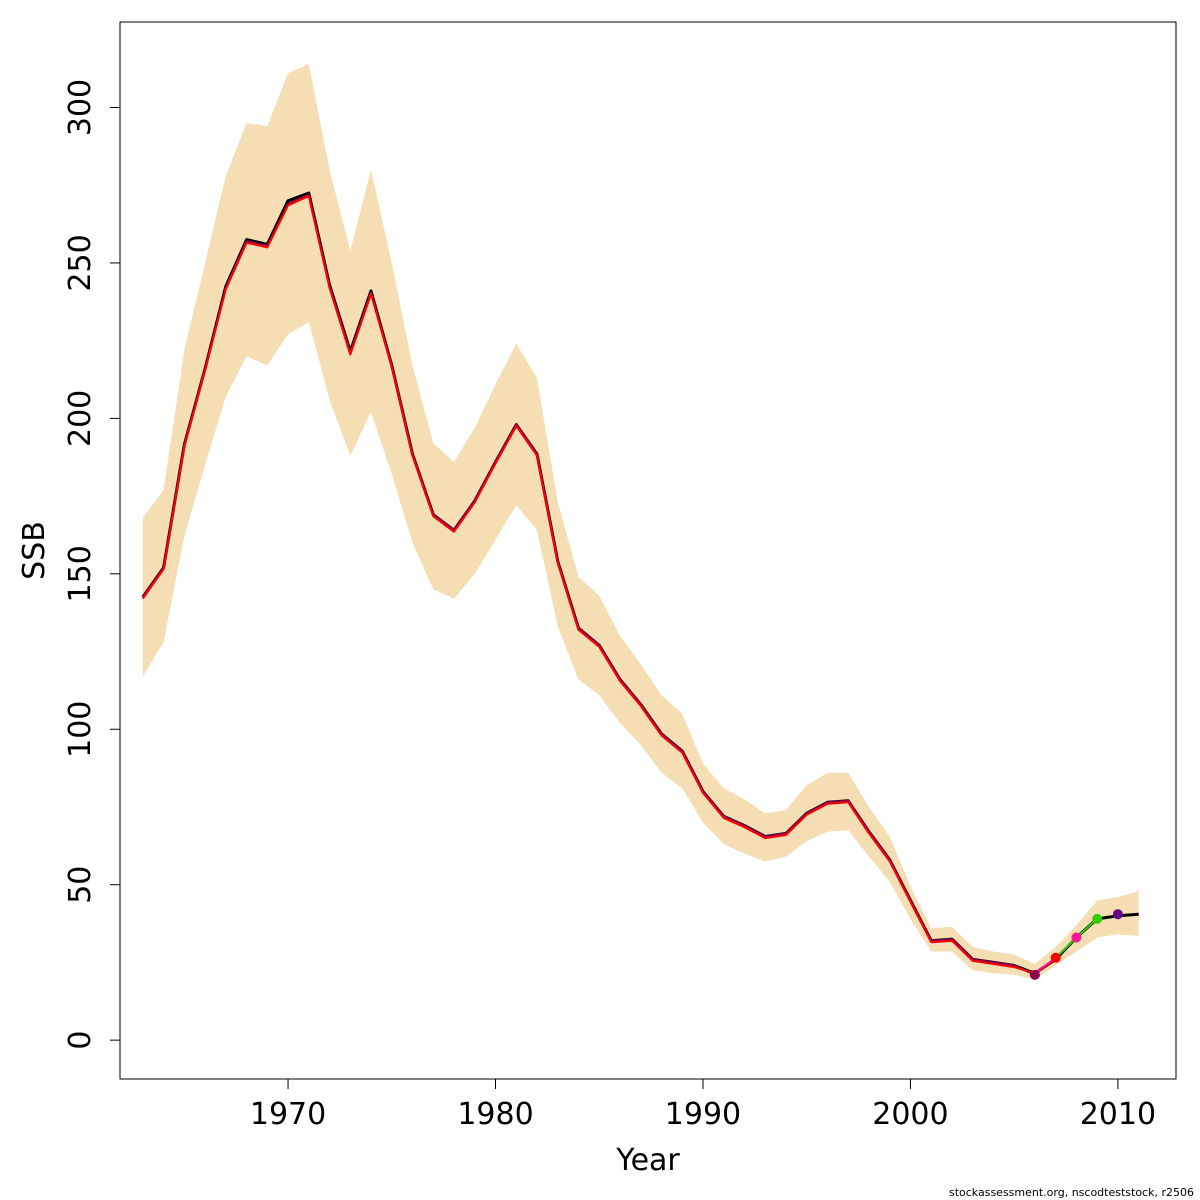 The height and width of the screenshot is (1200, 1200). Describe the element at coordinates (647, 1160) in the screenshot. I see `x-axis-title: Year` at that location.